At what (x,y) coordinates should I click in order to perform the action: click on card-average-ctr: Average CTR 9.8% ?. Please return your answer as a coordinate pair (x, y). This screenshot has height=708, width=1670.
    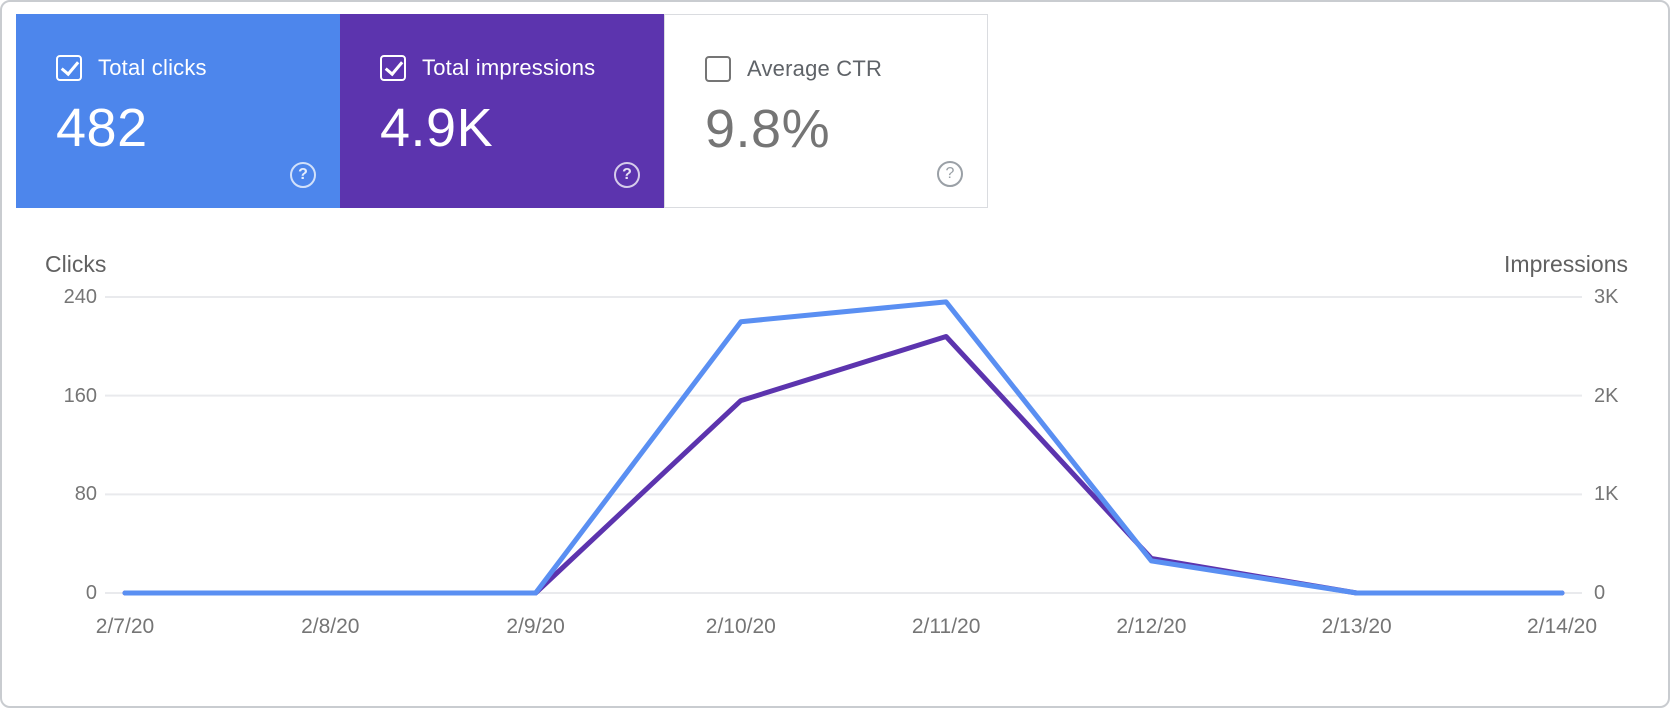
    Looking at the image, I should click on (826, 111).